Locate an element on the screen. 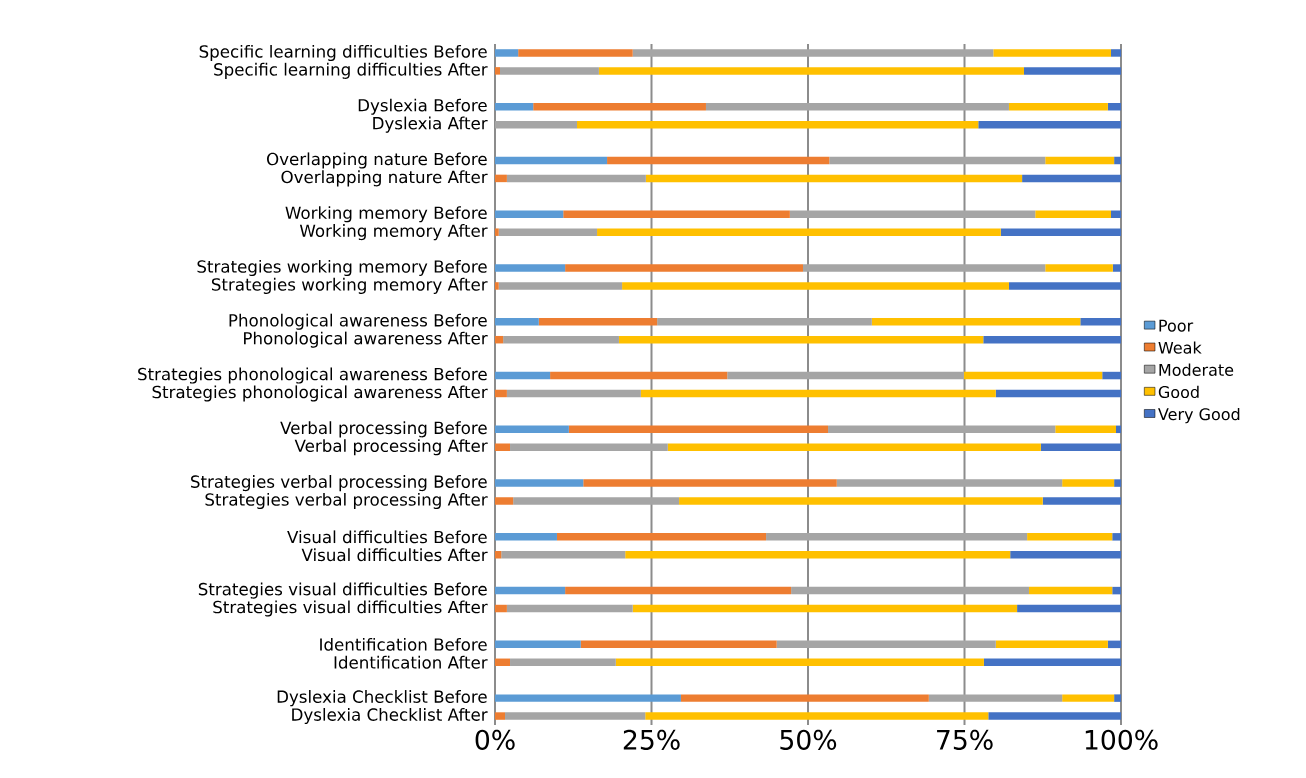 This screenshot has height=778, width=1306. y-tick-label: Overlapping nature After is located at coordinates (384, 178).